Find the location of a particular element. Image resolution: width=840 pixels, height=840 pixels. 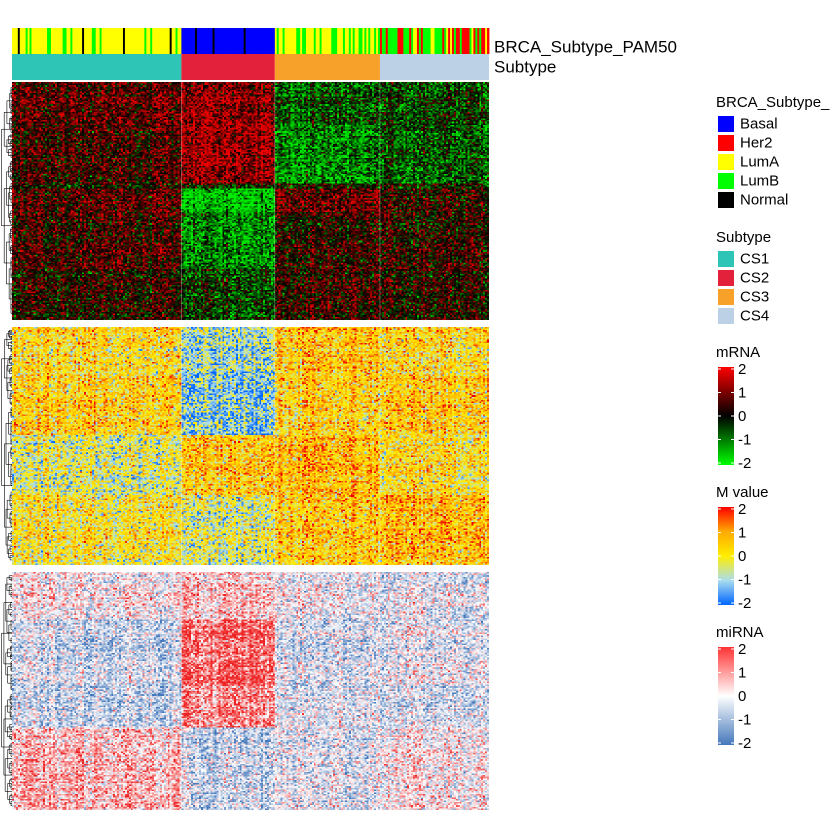

annotation-tracks is located at coordinates (251, 54).